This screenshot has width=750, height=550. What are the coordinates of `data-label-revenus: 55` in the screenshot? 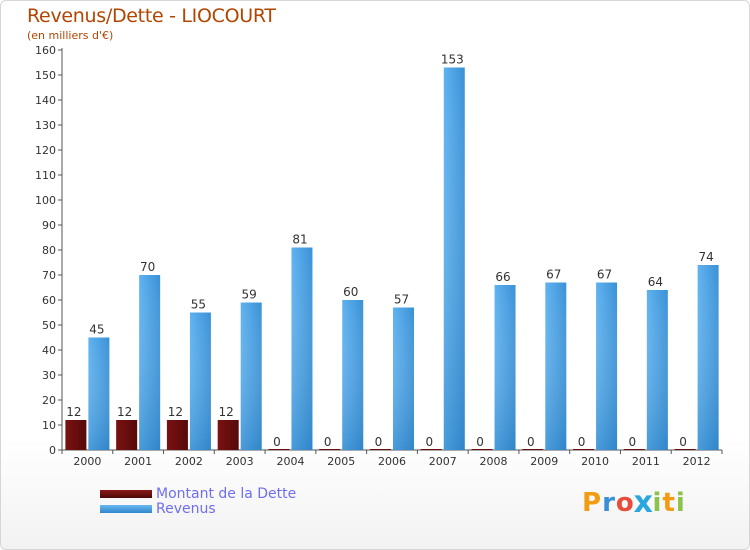 It's located at (198, 305).